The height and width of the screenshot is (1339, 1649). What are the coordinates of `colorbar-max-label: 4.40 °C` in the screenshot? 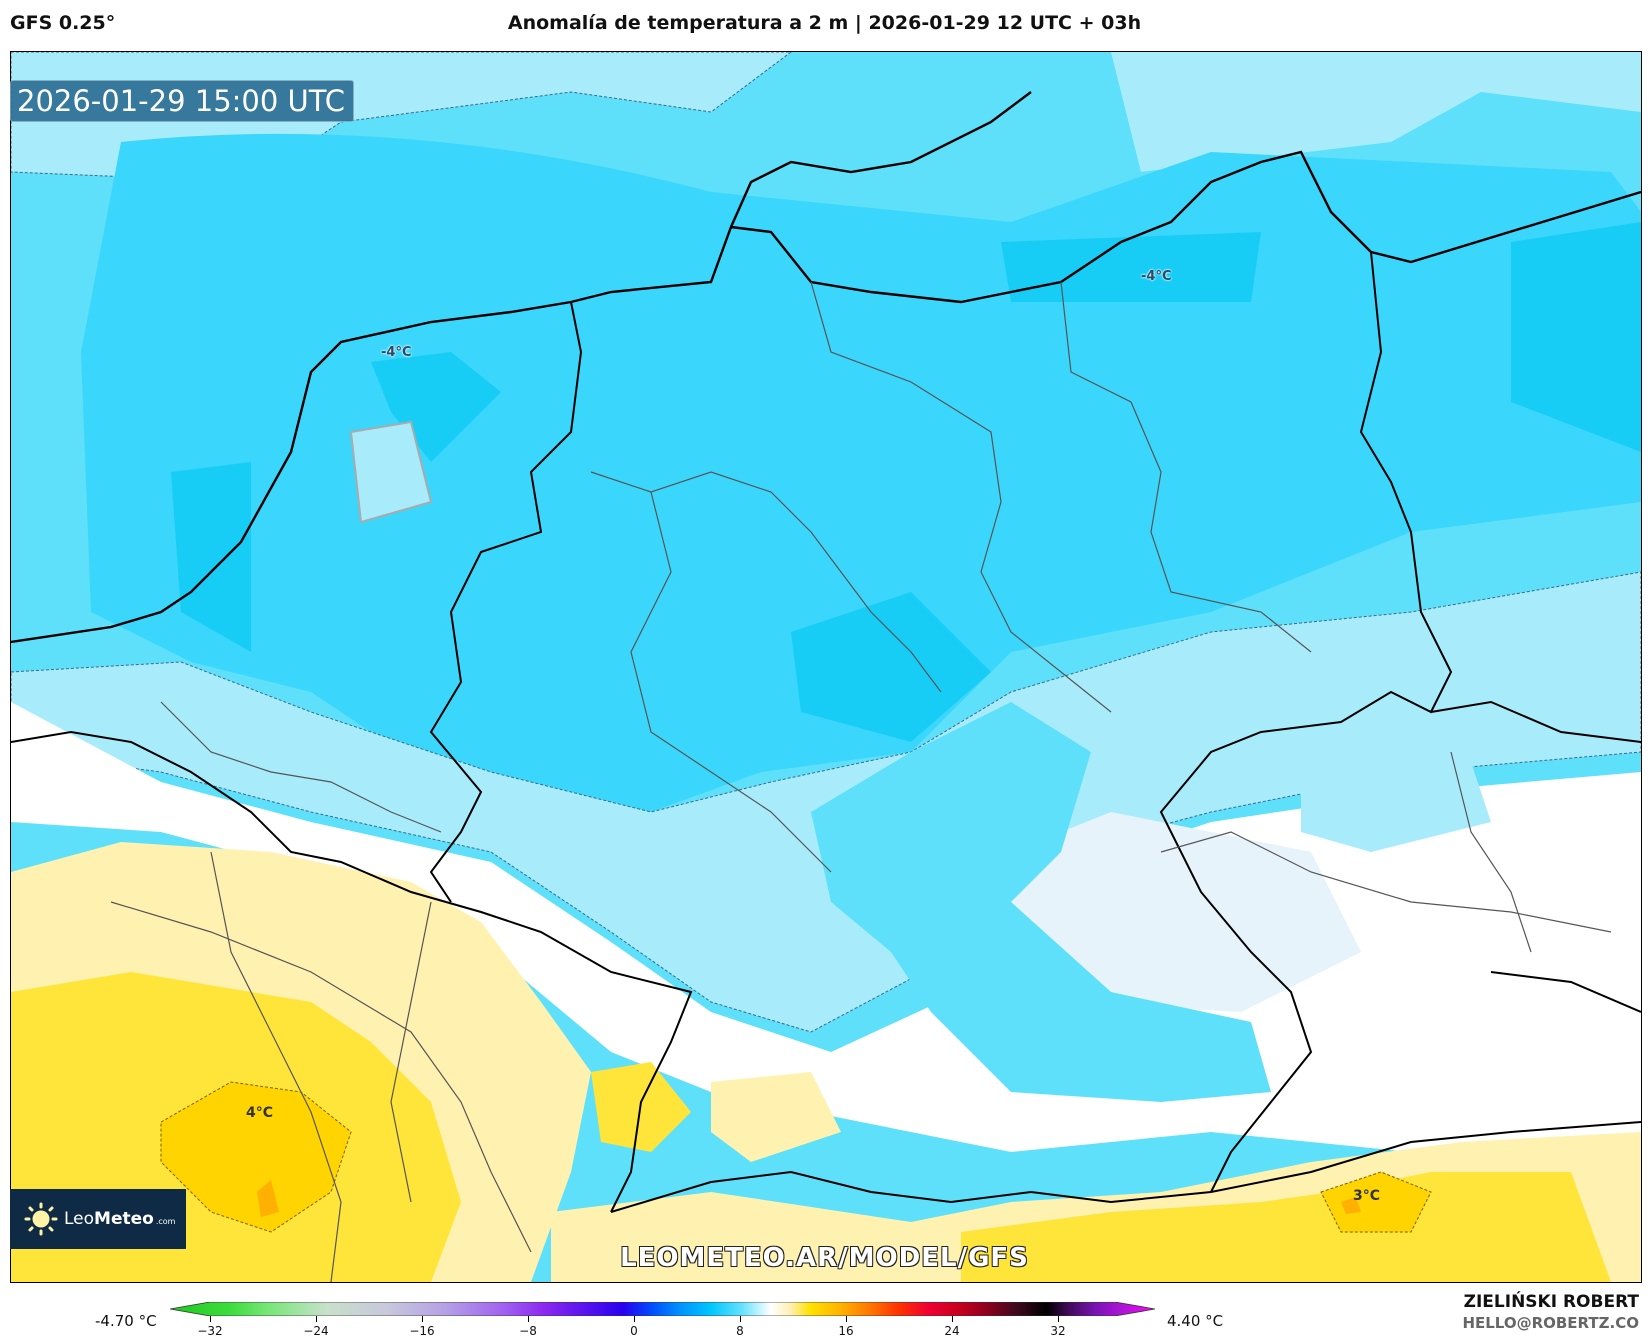 It's located at (1195, 1321).